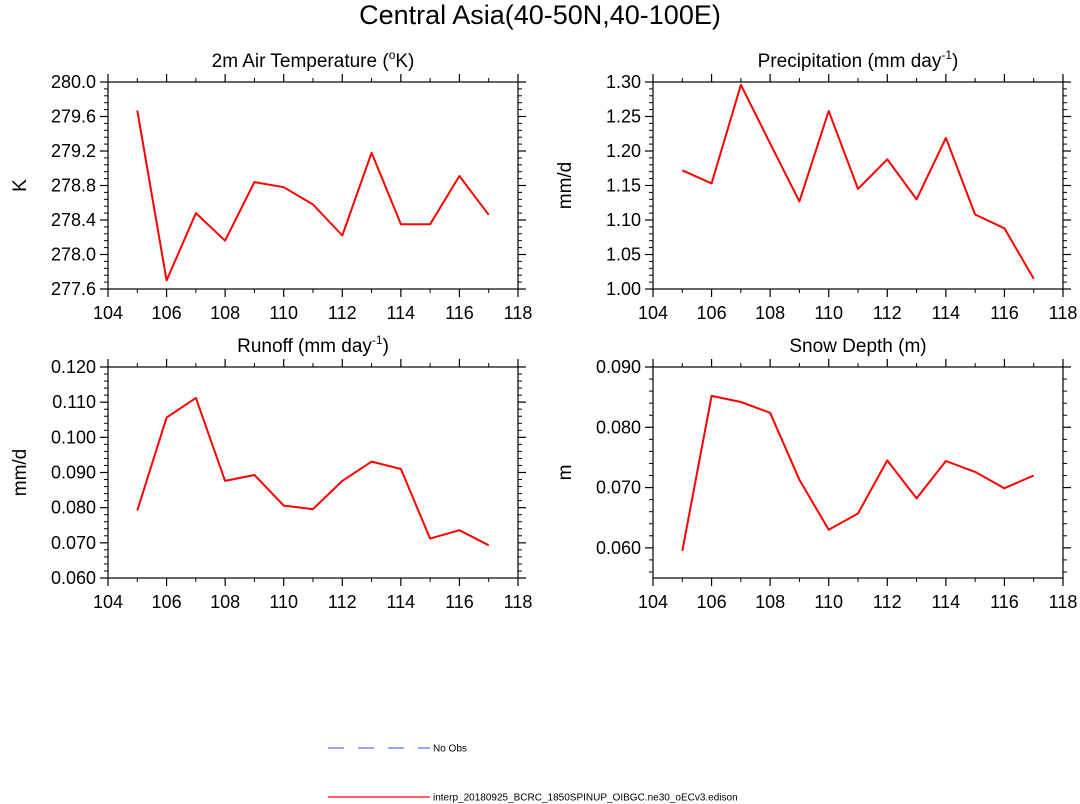 Image resolution: width=1080 pixels, height=804 pixels. I want to click on y-tick-label: 1.00, so click(623, 289).